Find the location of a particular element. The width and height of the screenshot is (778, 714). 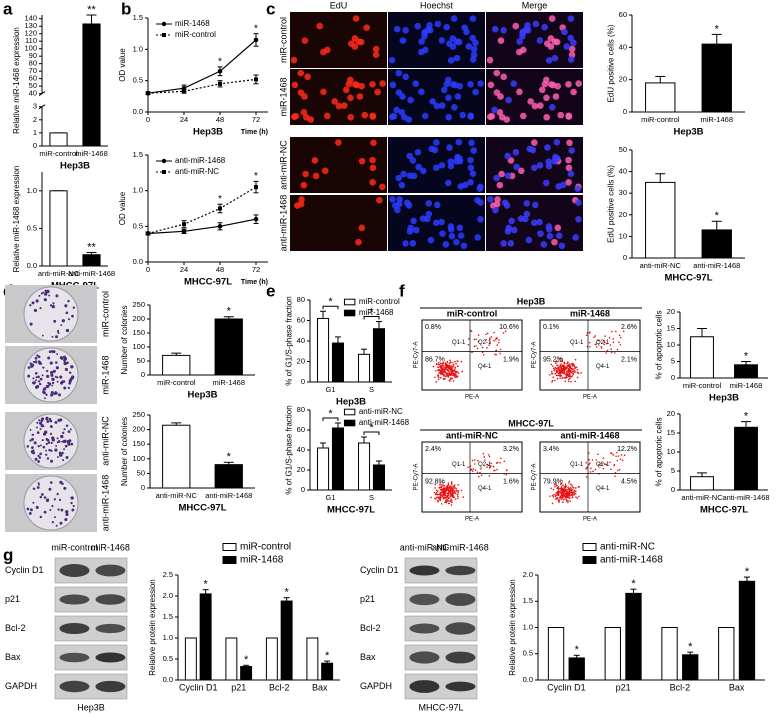

row-label: miR-1468 is located at coordinates (105, 374).